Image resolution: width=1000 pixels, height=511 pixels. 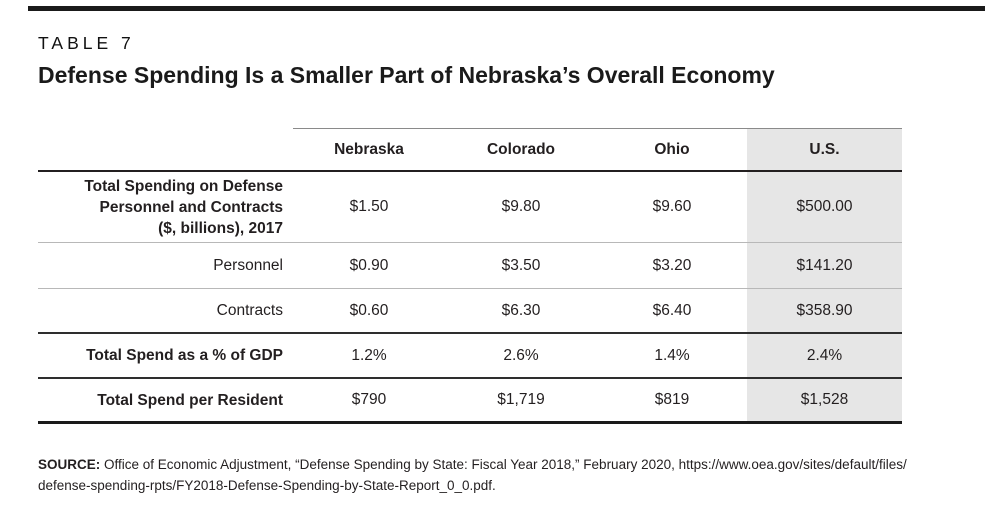 I want to click on cell-personnel-us: $141.20, so click(x=824, y=265).